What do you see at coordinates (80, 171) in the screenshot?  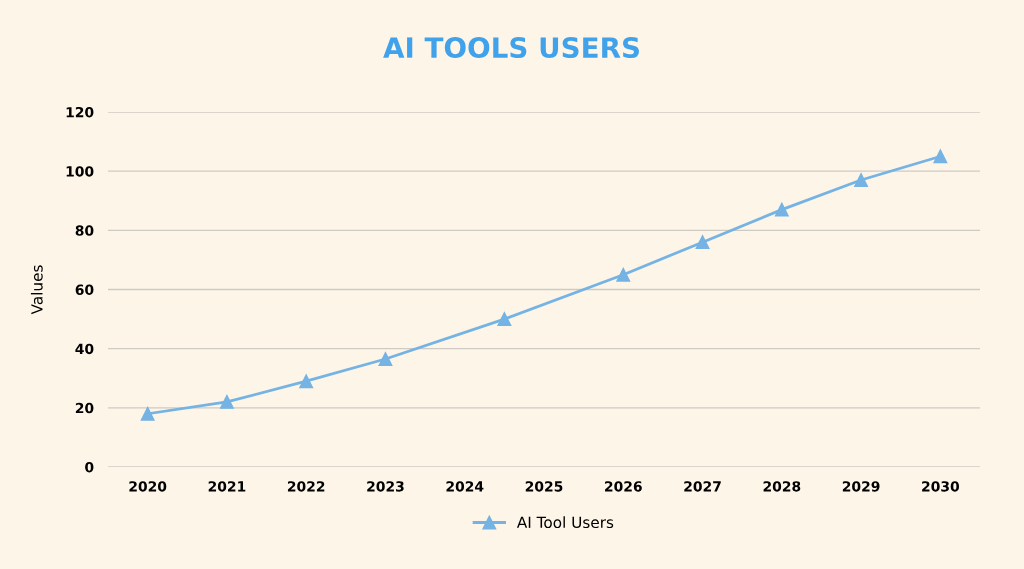 I see `y-tick-label: 100` at bounding box center [80, 171].